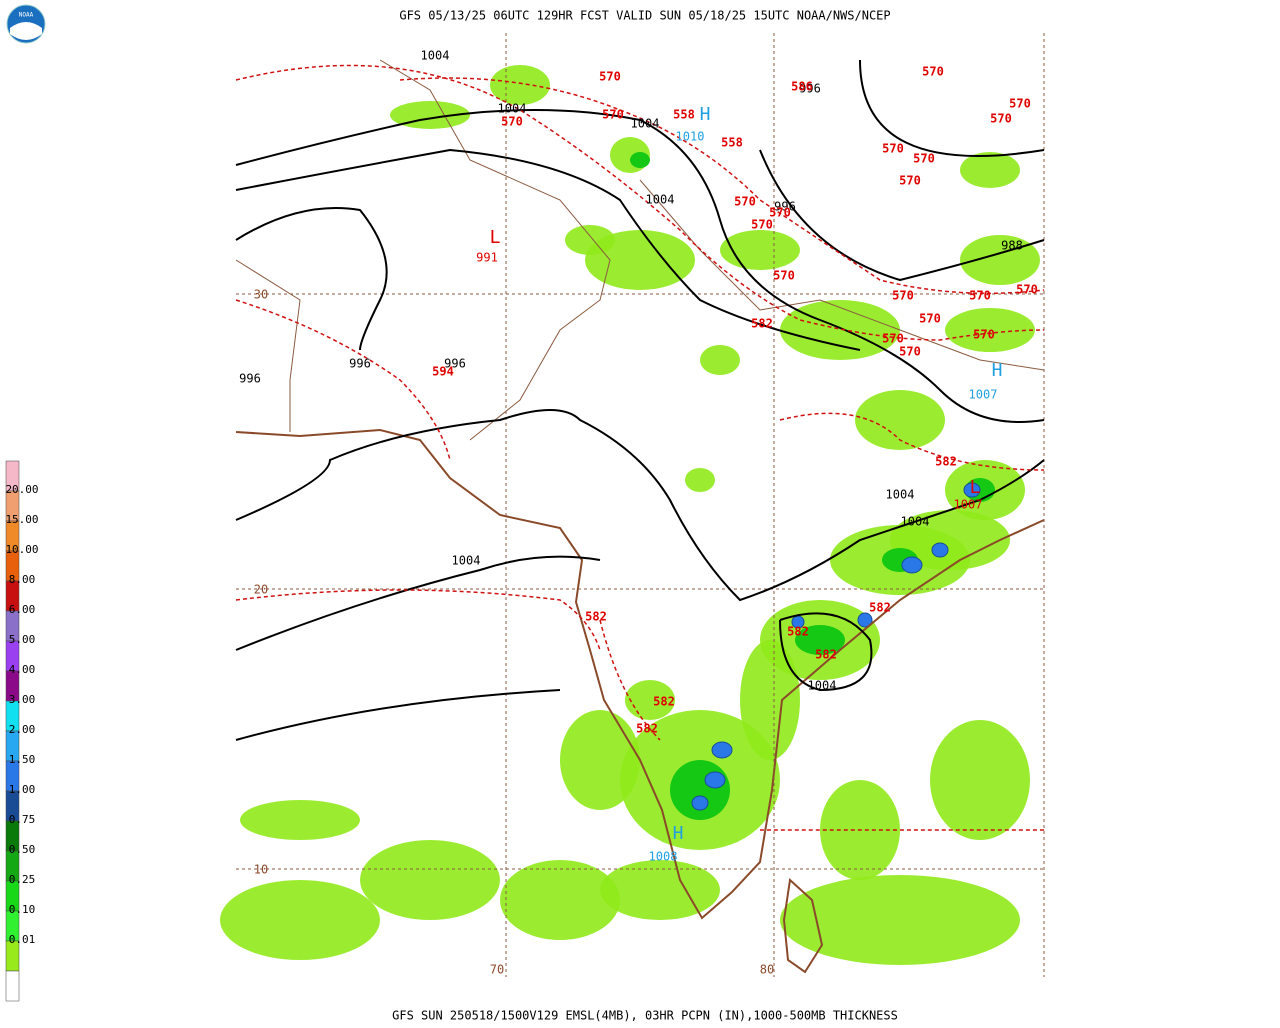 Image resolution: width=1280 pixels, height=1028 pixels. I want to click on legend-label: 6.00, so click(22, 609).